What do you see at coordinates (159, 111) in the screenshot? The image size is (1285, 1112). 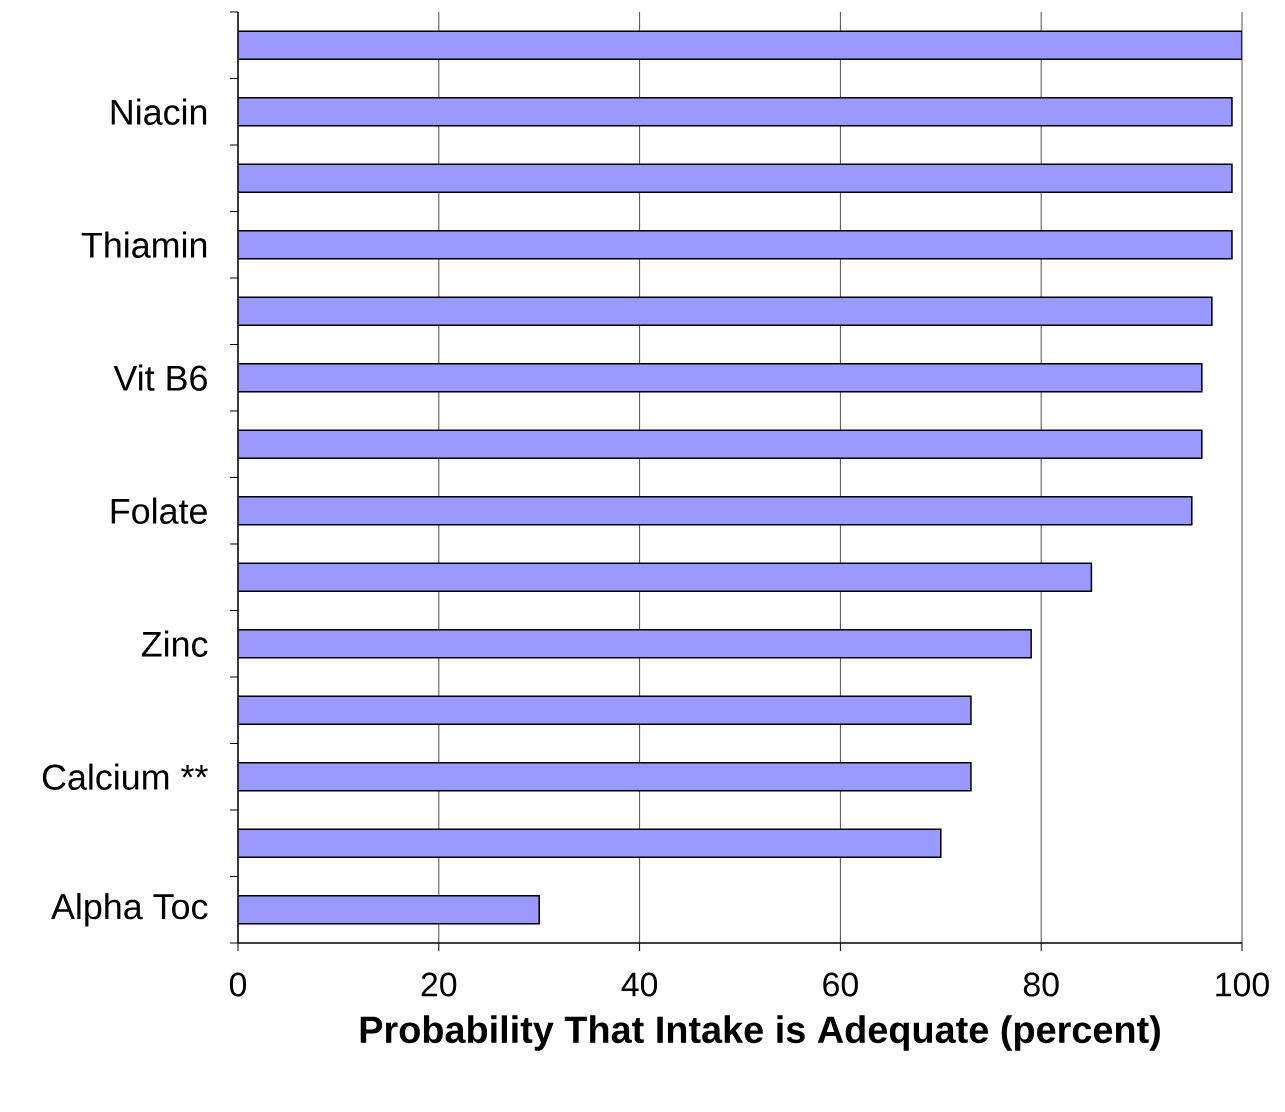 I see `y-tick-label: Niacin` at bounding box center [159, 111].